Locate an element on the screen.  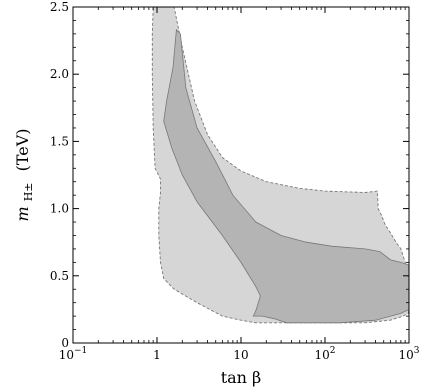
x-tick-base: 1 is located at coordinates (157, 355).